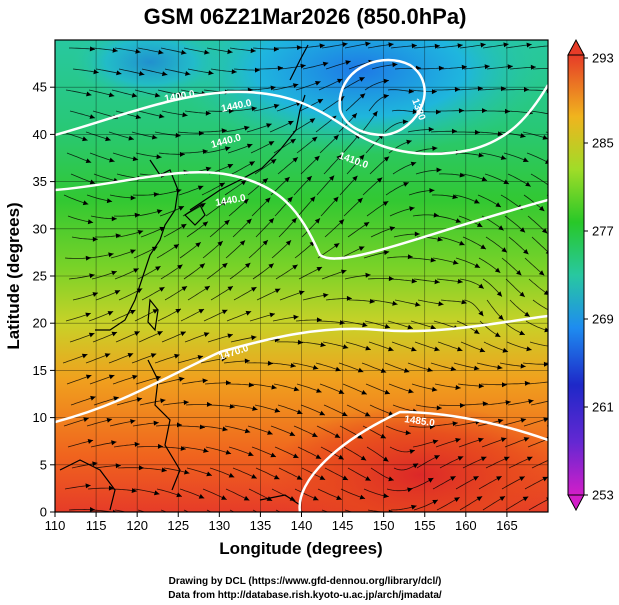  I want to click on y-tick-label: 25, so click(40, 276).